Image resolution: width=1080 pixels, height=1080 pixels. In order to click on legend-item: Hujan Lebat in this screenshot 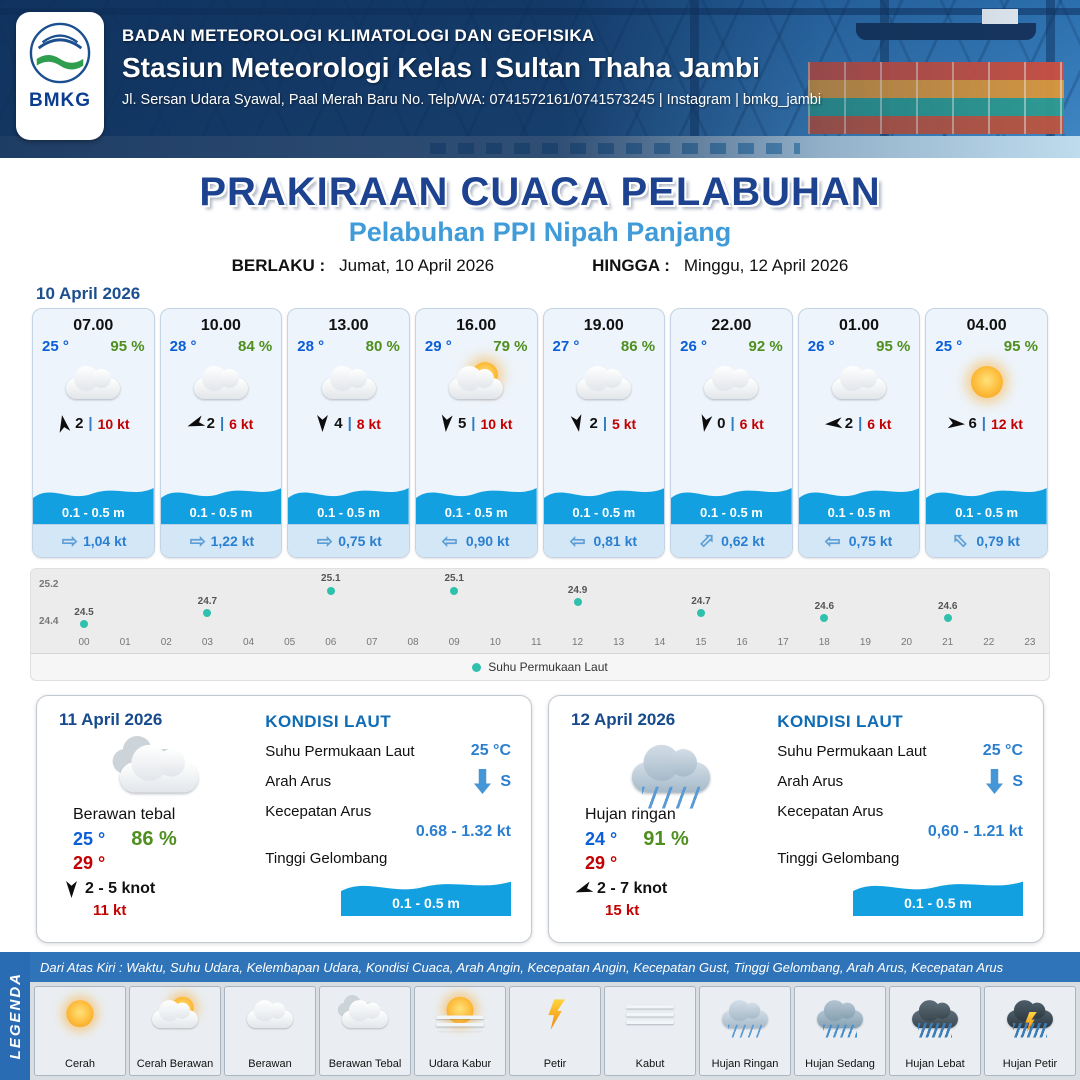, I will do `click(935, 1031)`.